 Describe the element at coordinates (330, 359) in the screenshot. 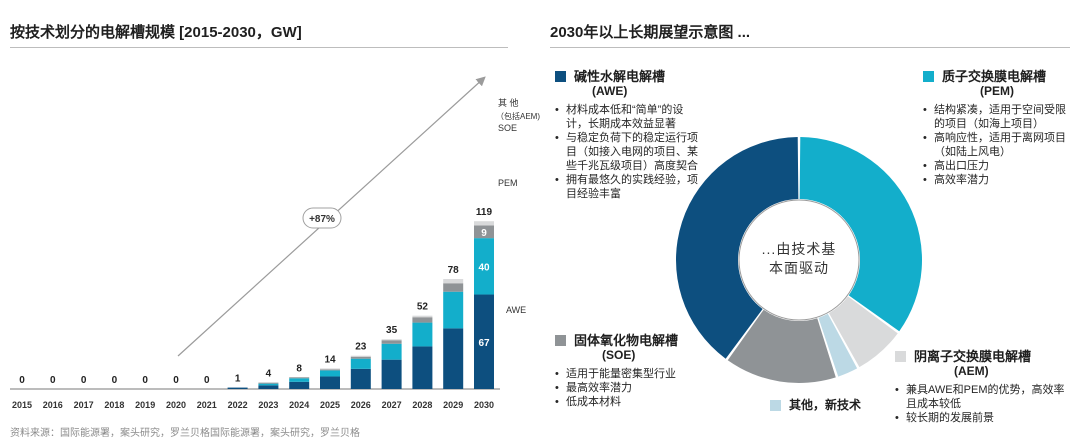

I see `bar-total-label: 14` at that location.